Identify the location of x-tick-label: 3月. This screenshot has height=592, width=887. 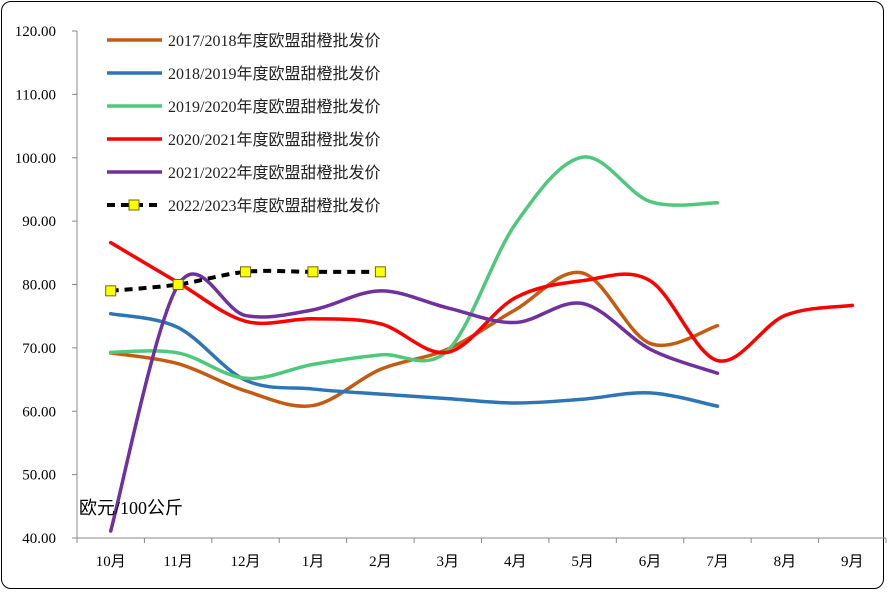
(448, 562).